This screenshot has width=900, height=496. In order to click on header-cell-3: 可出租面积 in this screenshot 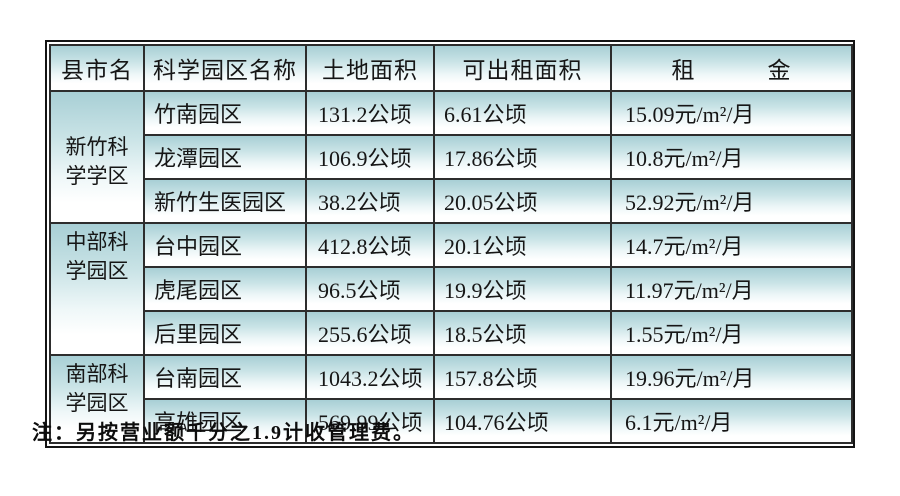, I will do `click(522, 68)`.